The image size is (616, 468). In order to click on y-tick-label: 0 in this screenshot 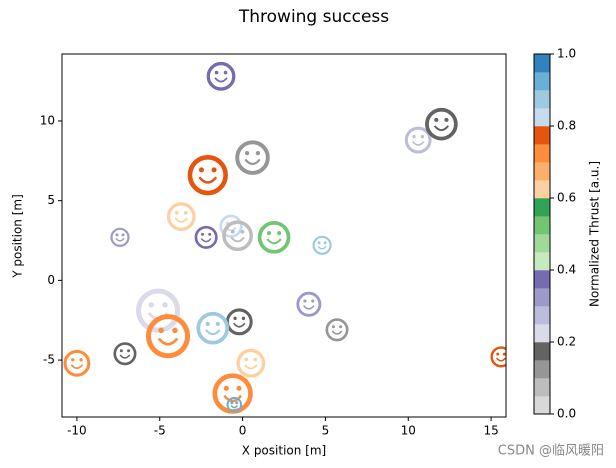, I will do `click(51, 280)`.